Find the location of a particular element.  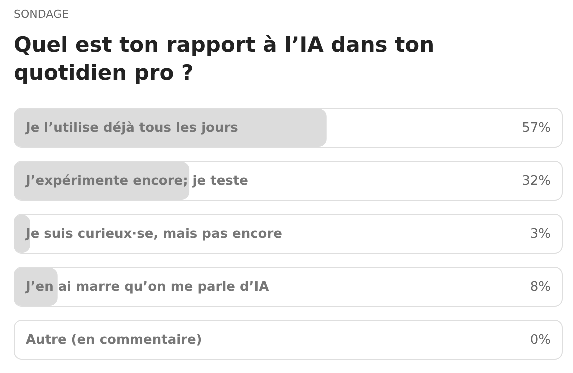

chart-subtitle: SONDAGE is located at coordinates (41, 14).